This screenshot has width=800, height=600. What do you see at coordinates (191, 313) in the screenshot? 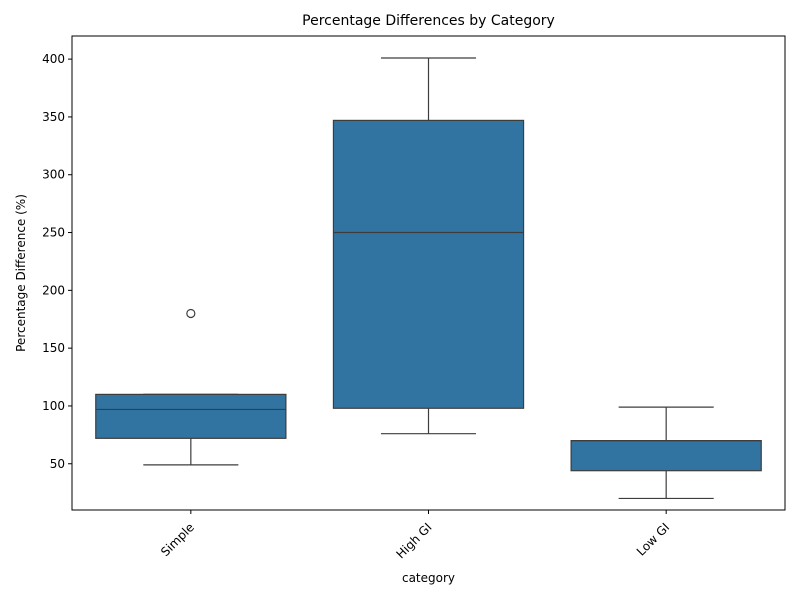
I see `outlier-point` at bounding box center [191, 313].